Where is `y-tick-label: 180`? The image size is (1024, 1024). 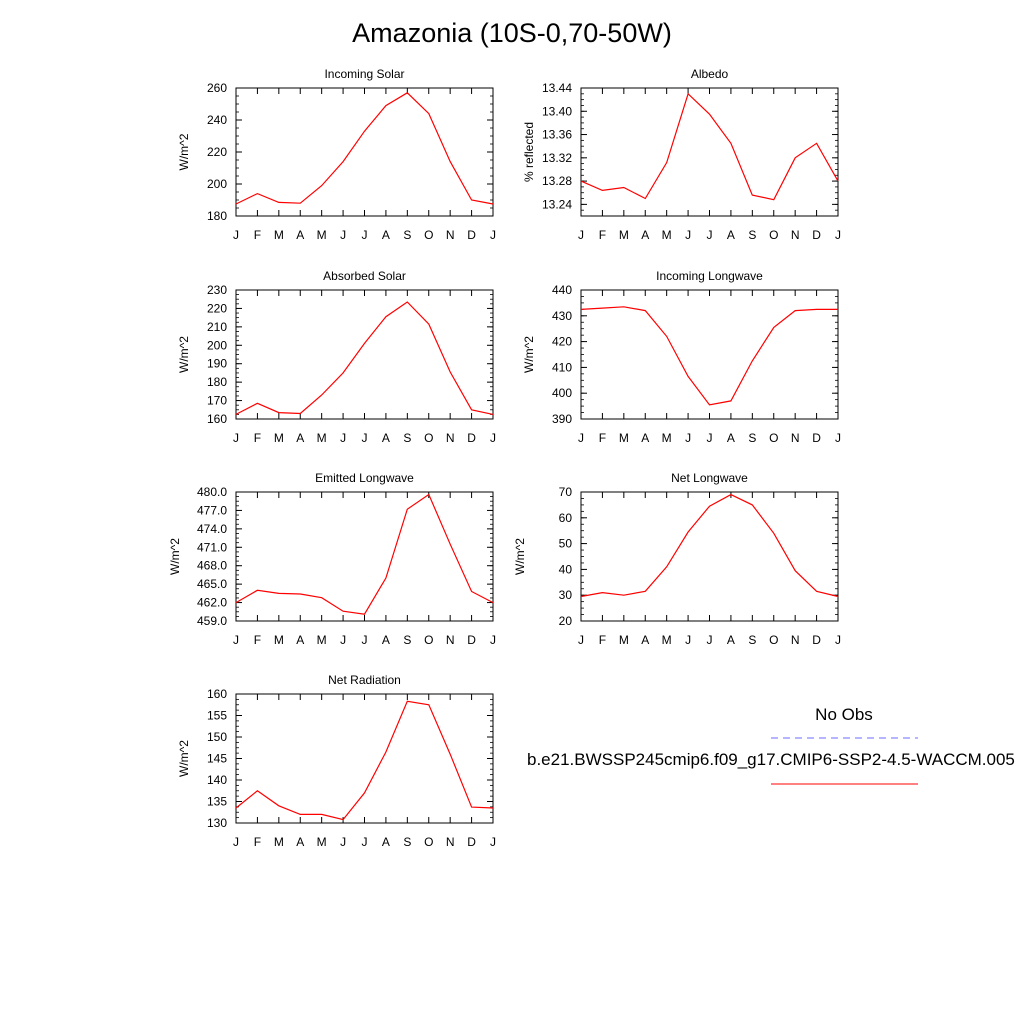
y-tick-label: 180 is located at coordinates (217, 382).